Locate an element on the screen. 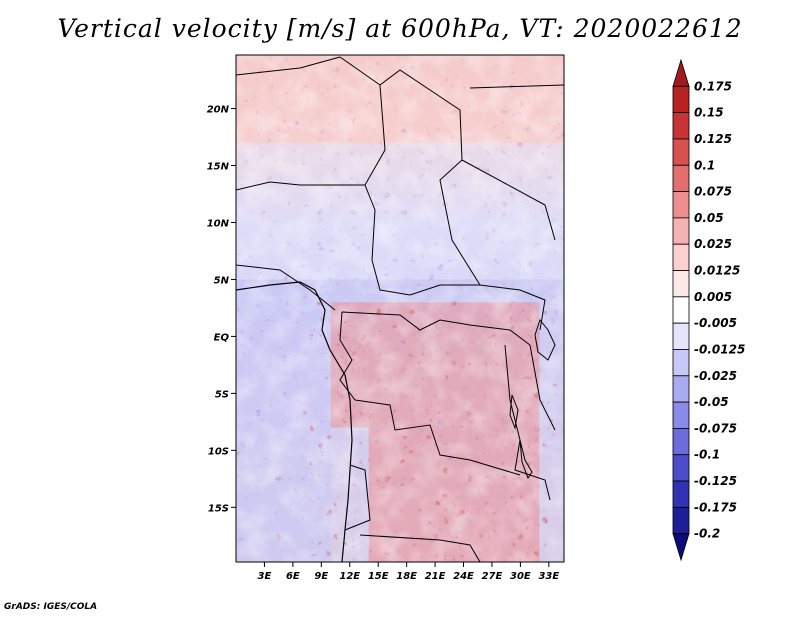  y-tick-label: 15N is located at coordinates (218, 167).